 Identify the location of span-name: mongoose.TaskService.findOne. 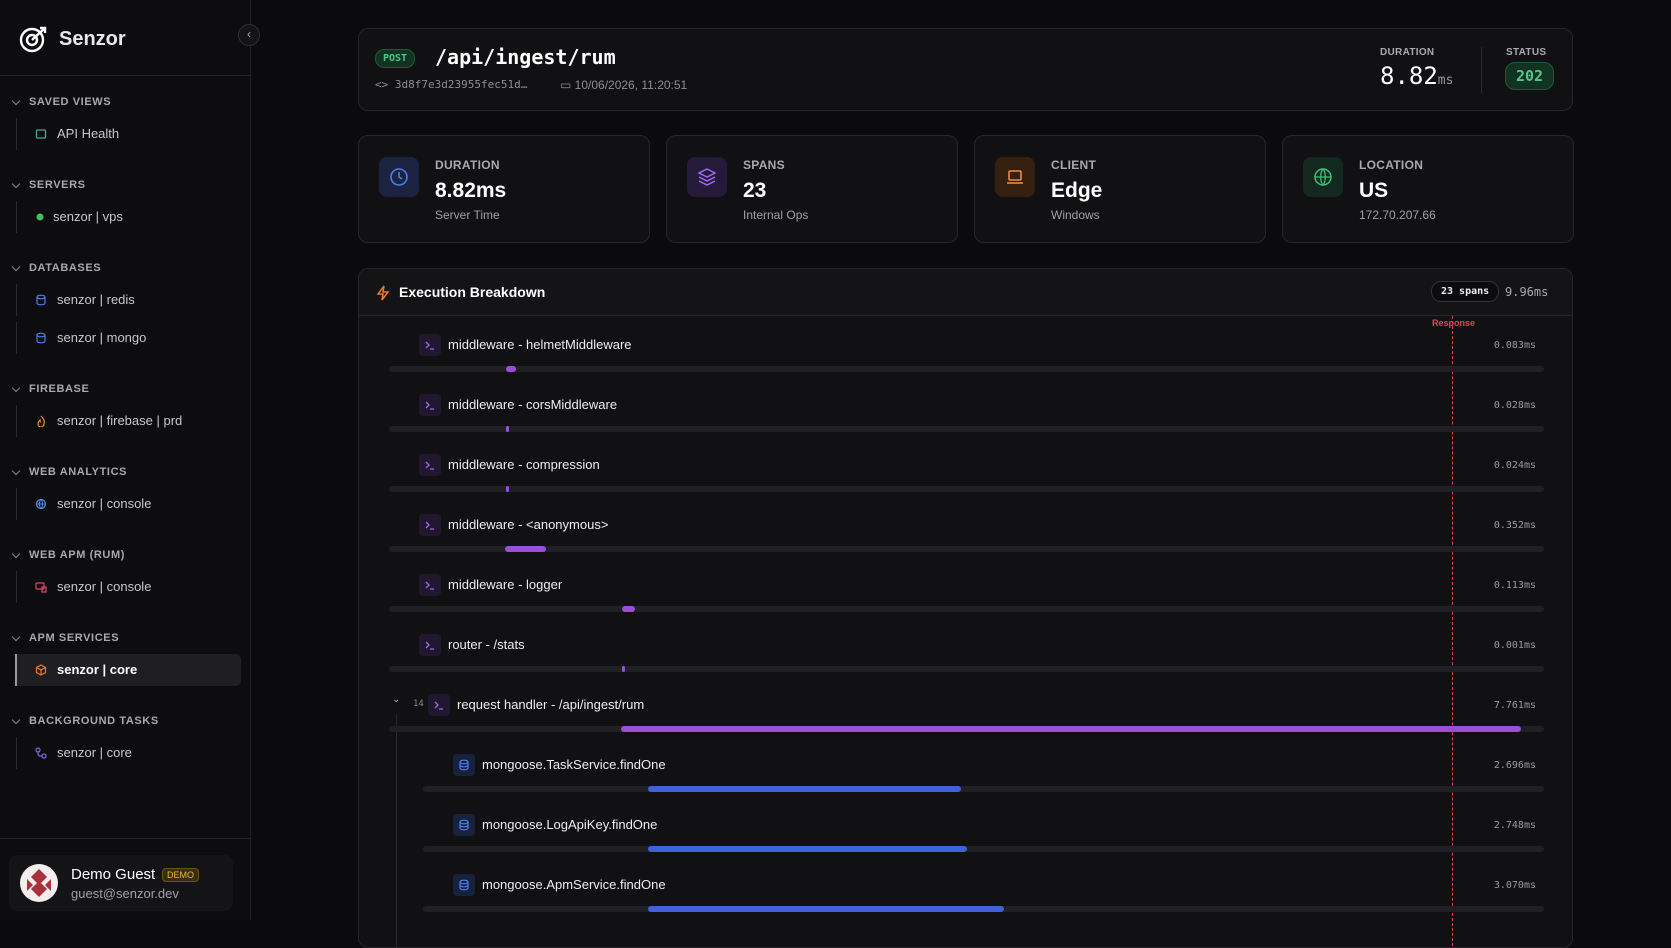
(574, 764).